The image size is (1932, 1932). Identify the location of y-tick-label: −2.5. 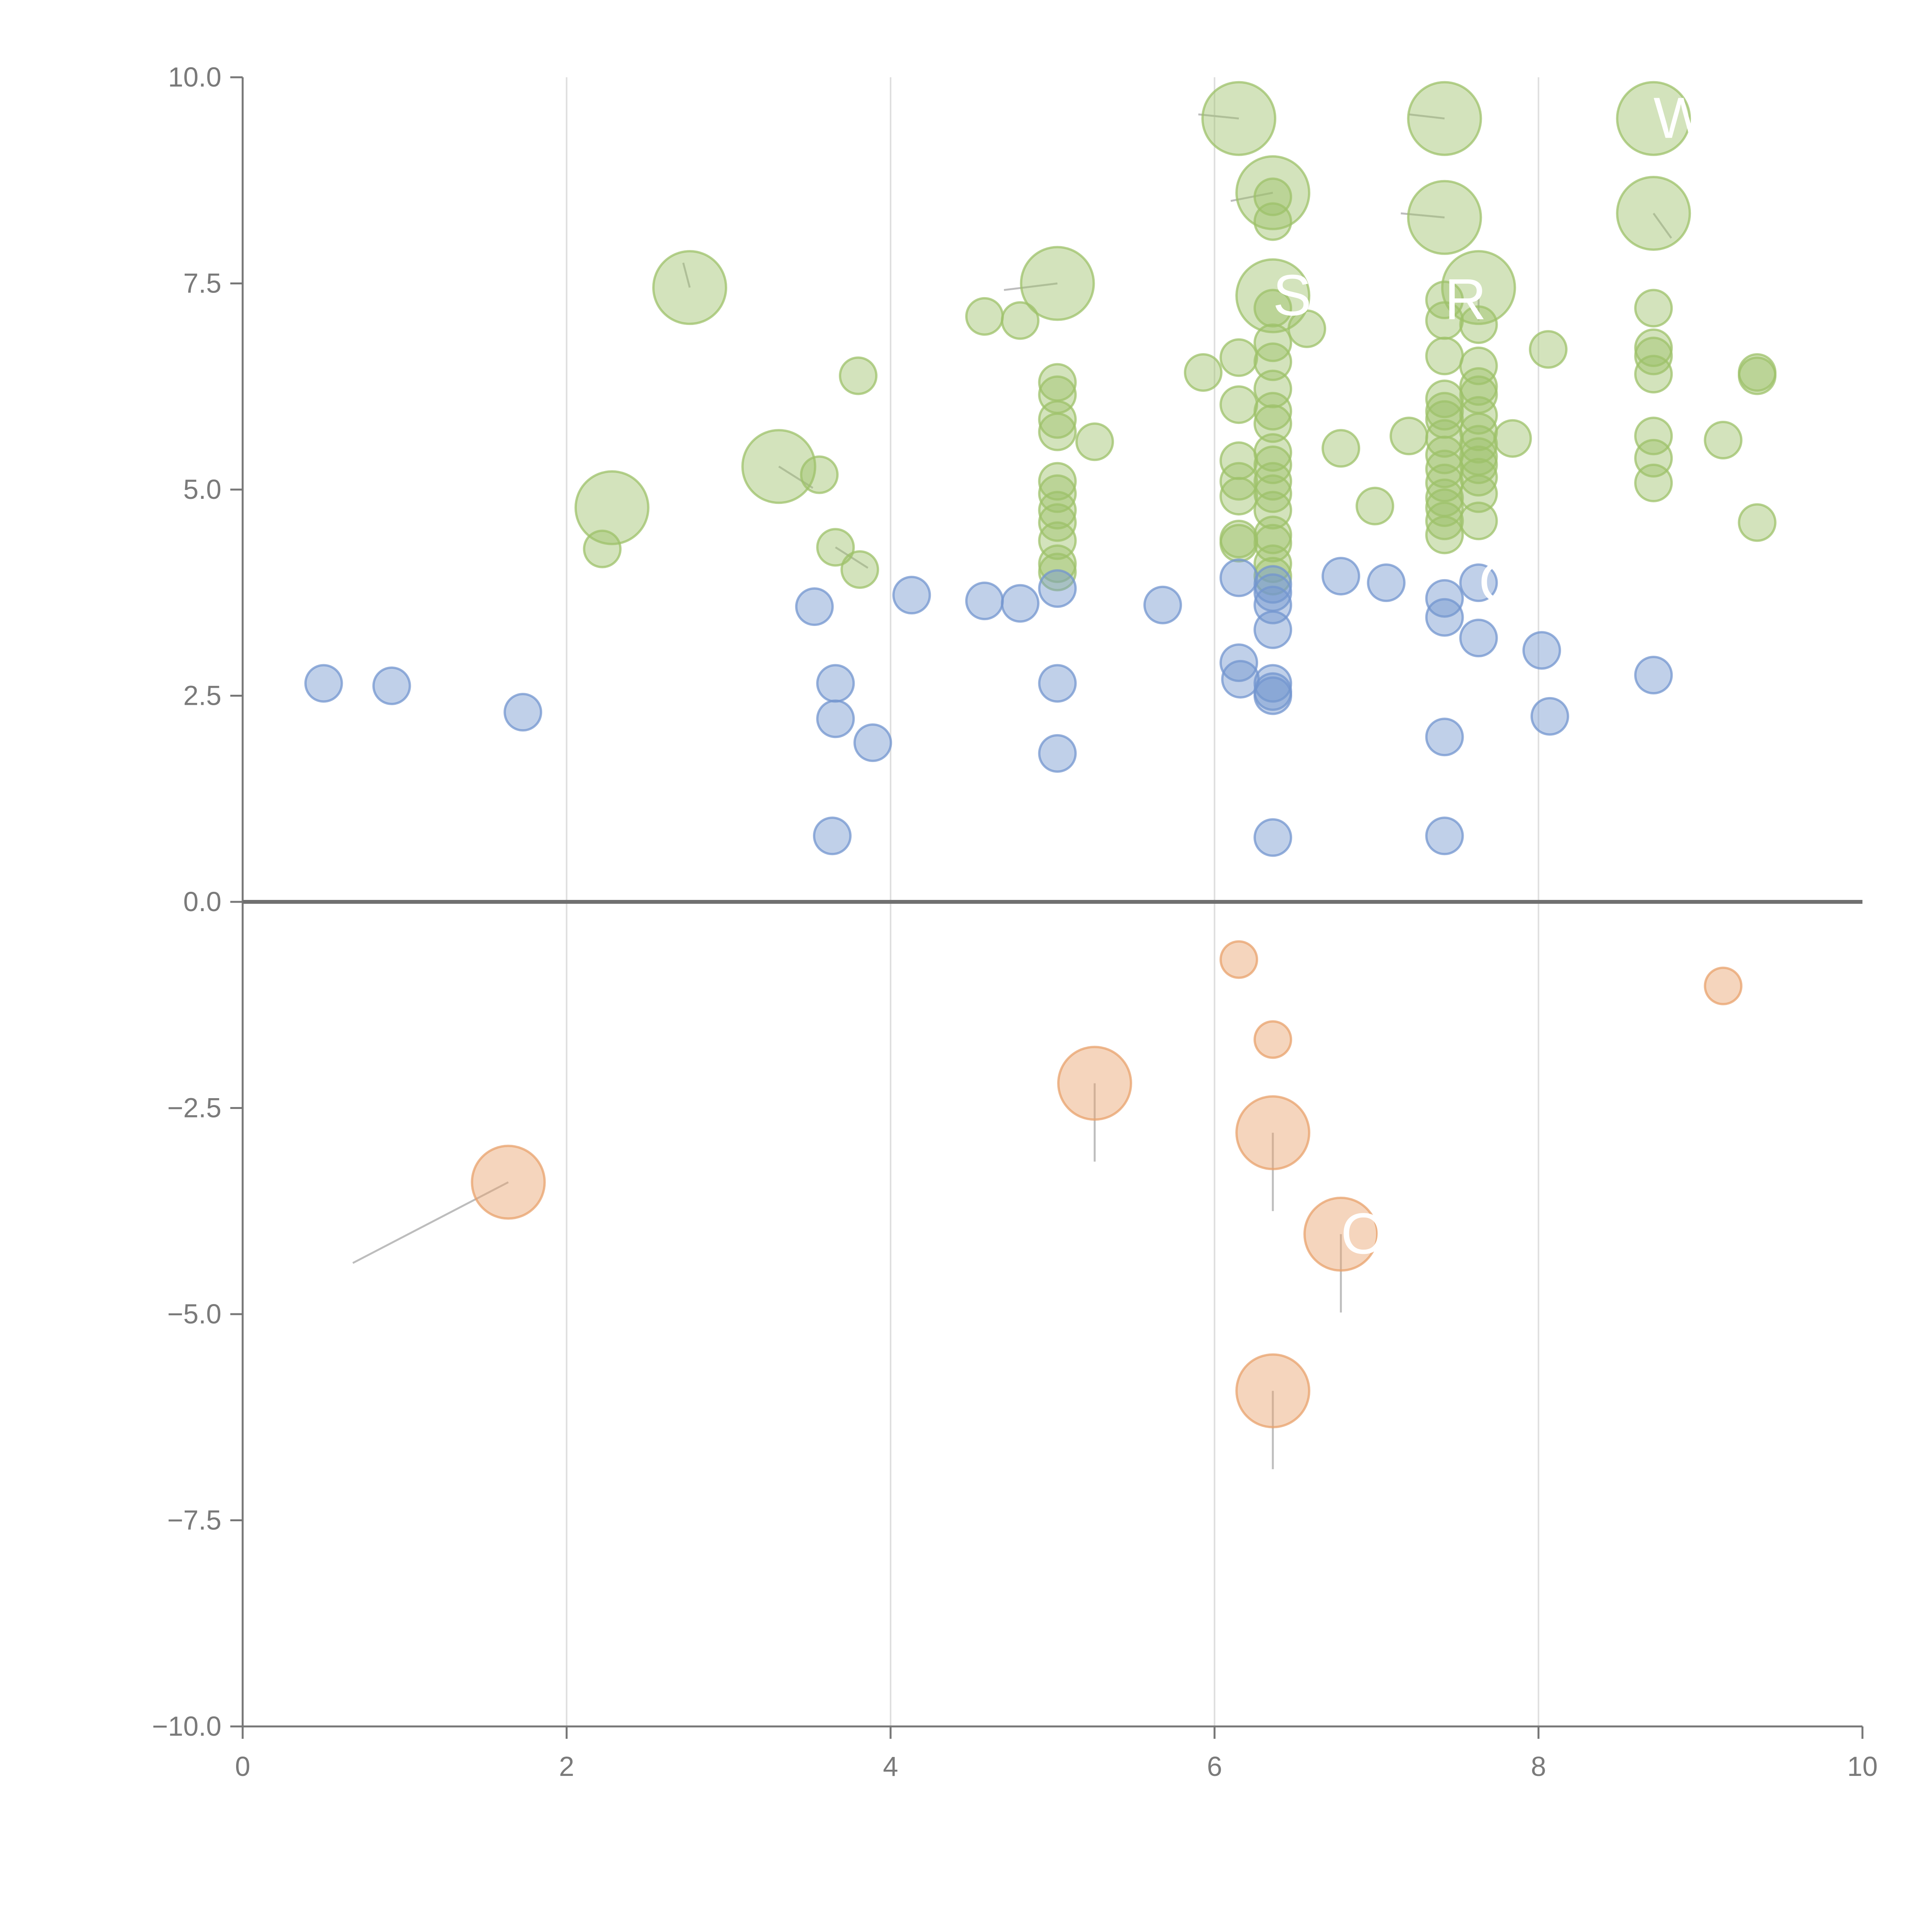
(194, 1108).